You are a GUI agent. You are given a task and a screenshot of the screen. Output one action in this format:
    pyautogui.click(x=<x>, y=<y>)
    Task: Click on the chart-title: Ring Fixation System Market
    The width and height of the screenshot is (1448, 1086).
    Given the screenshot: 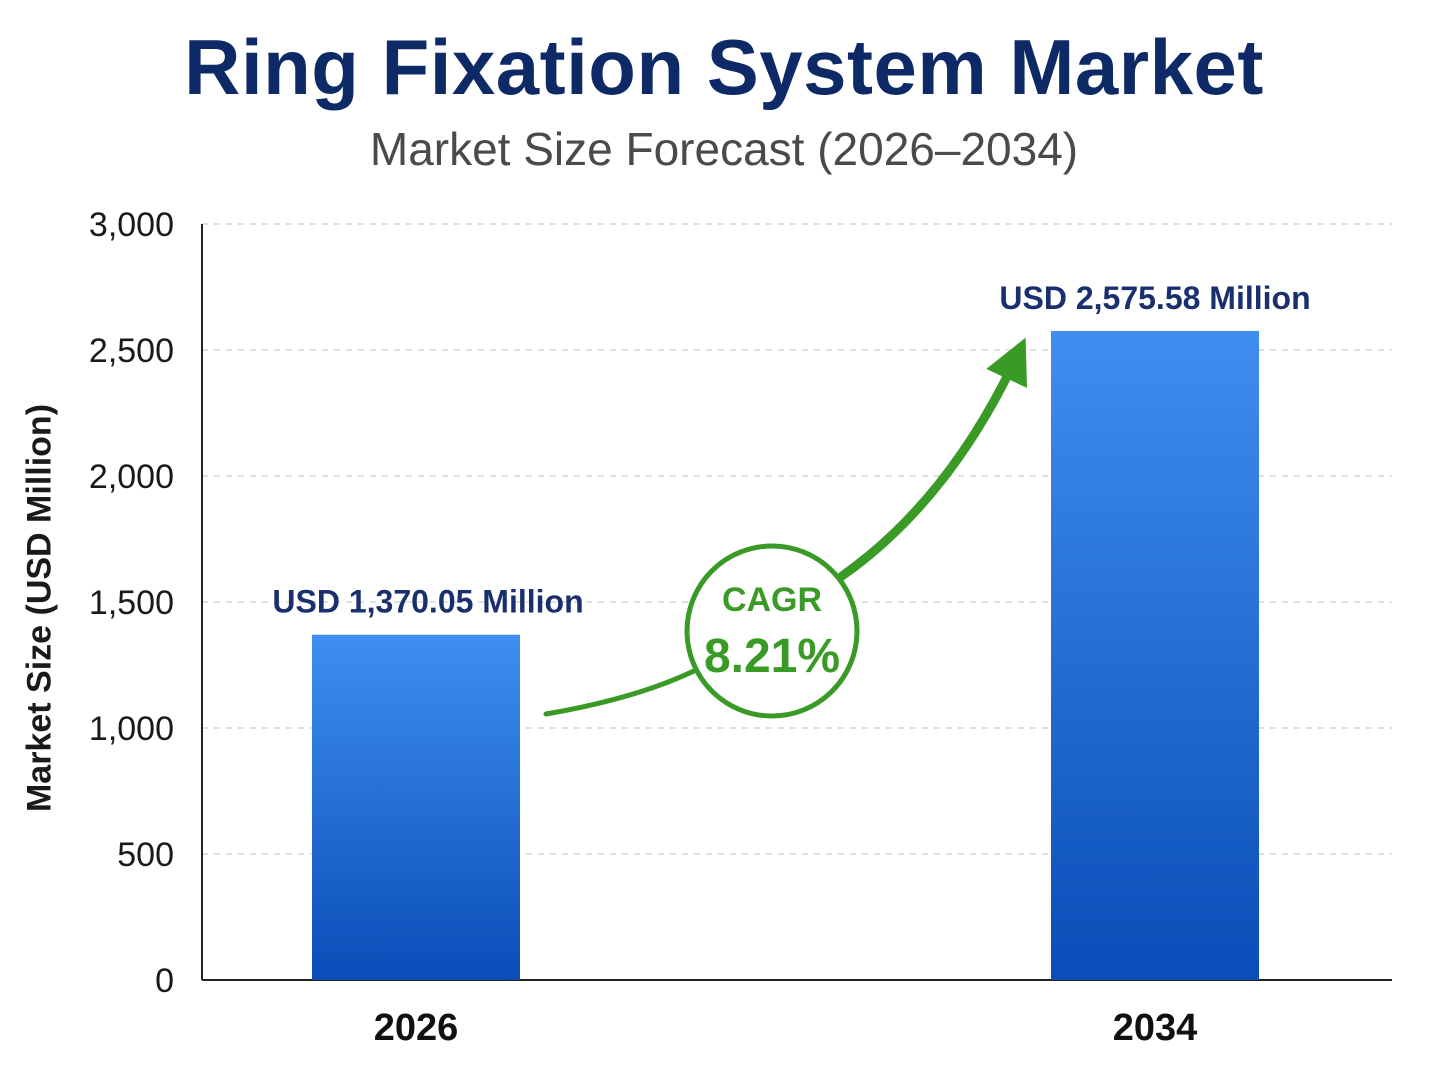 What is the action you would take?
    pyautogui.click(x=724, y=67)
    